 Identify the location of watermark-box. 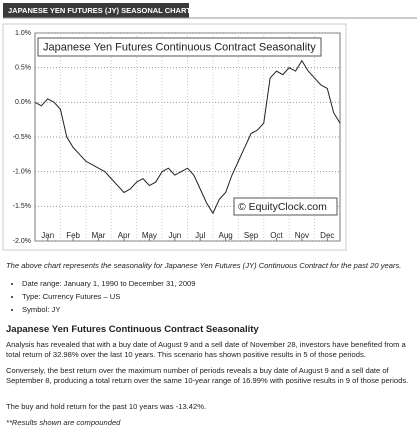
(285, 206).